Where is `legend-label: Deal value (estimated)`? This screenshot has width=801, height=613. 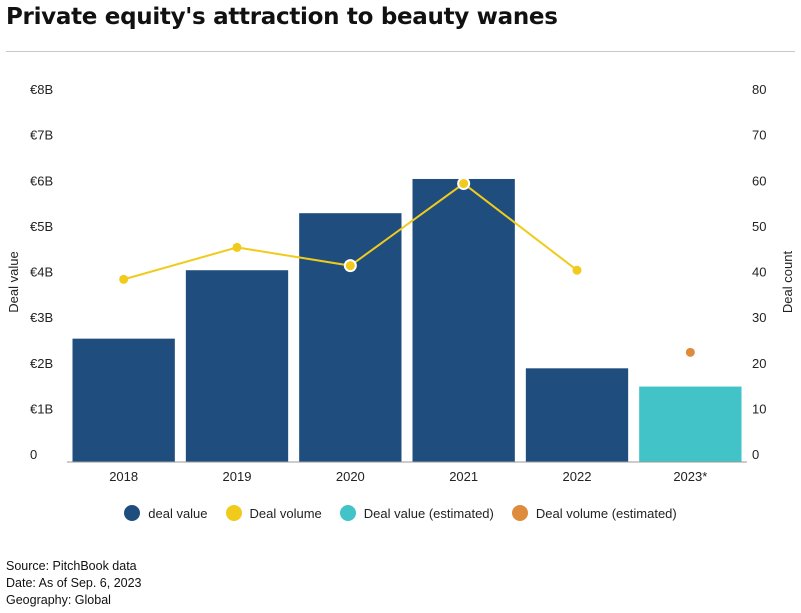 legend-label: Deal value (estimated) is located at coordinates (428, 513).